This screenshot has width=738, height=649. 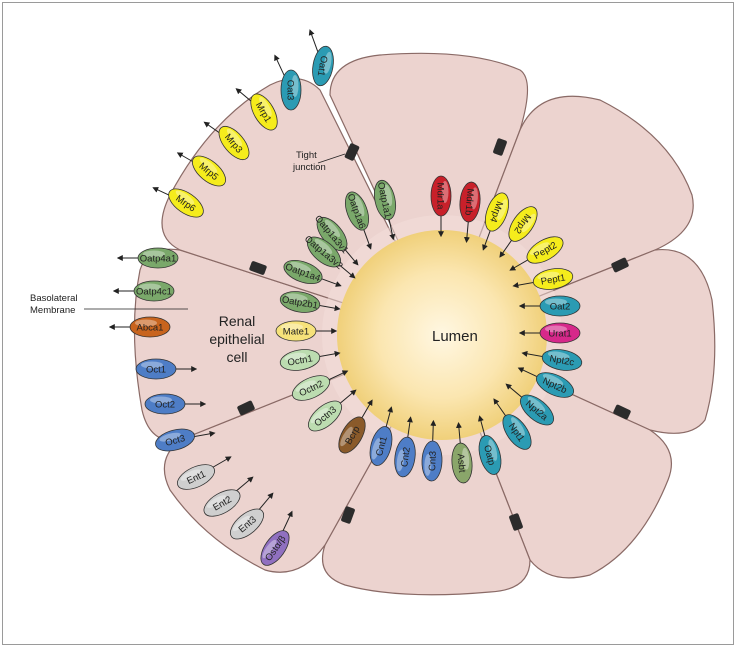 I want to click on transporter-oatp2b1: Oatp2b1, so click(x=310, y=302).